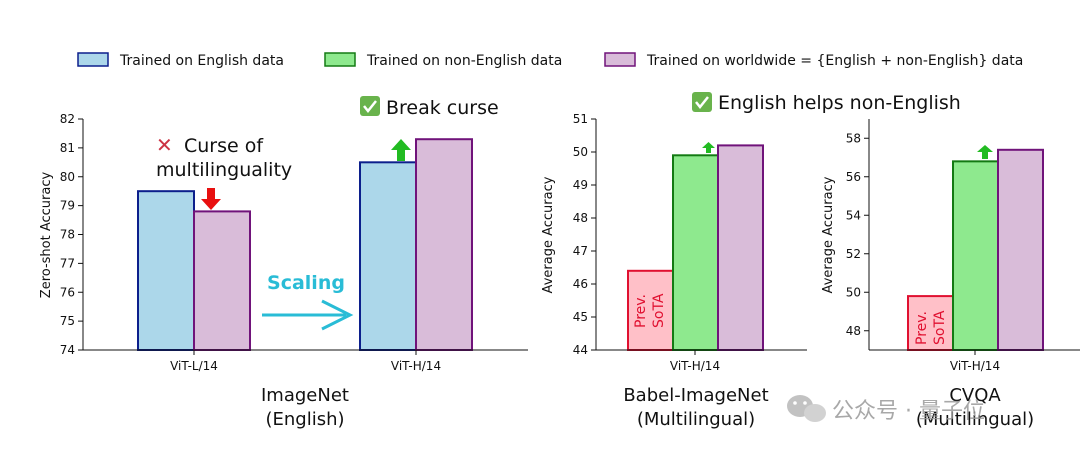 Image resolution: width=1080 pixels, height=454 pixels. Describe the element at coordinates (580, 152) in the screenshot. I see `babel-ytick-label: 50` at that location.